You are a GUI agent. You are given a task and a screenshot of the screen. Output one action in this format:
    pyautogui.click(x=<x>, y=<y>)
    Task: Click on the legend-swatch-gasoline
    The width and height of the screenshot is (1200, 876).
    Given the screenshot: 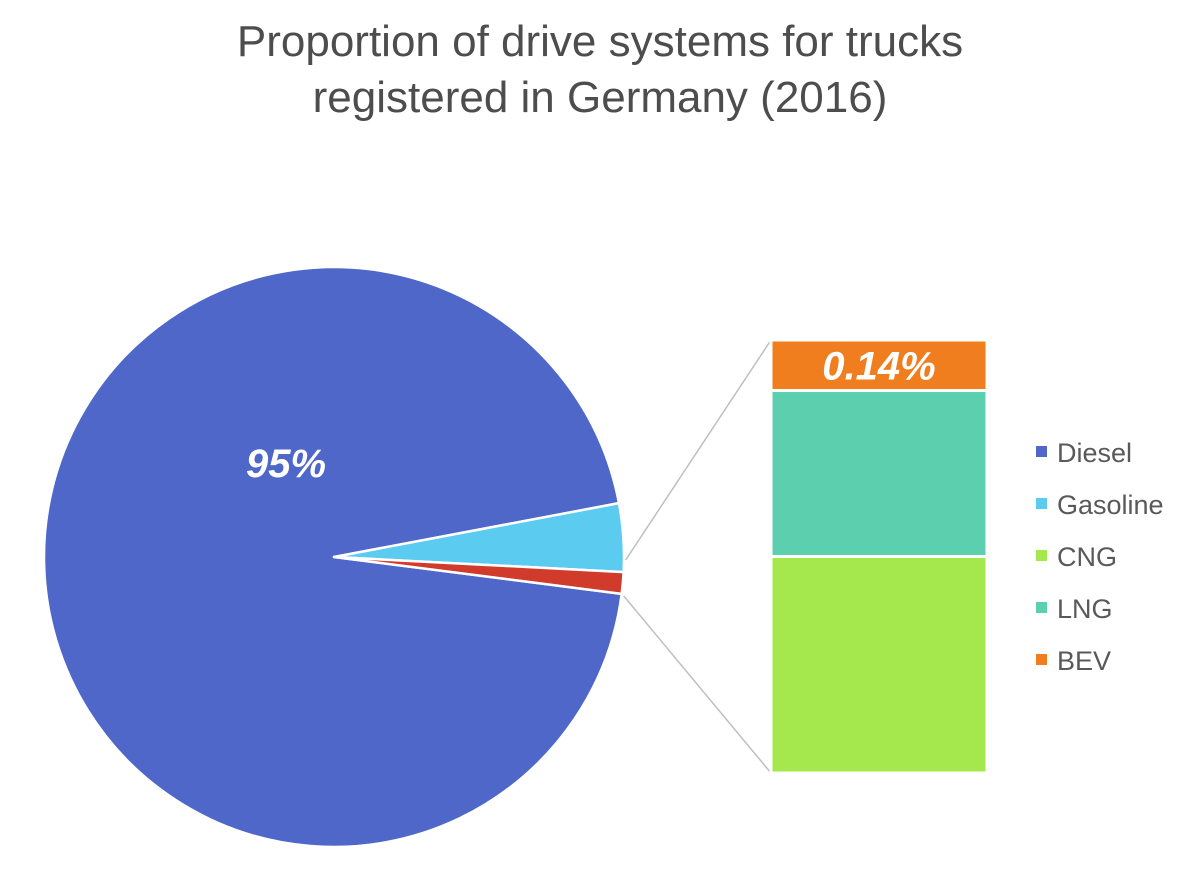 What is the action you would take?
    pyautogui.click(x=1041, y=503)
    